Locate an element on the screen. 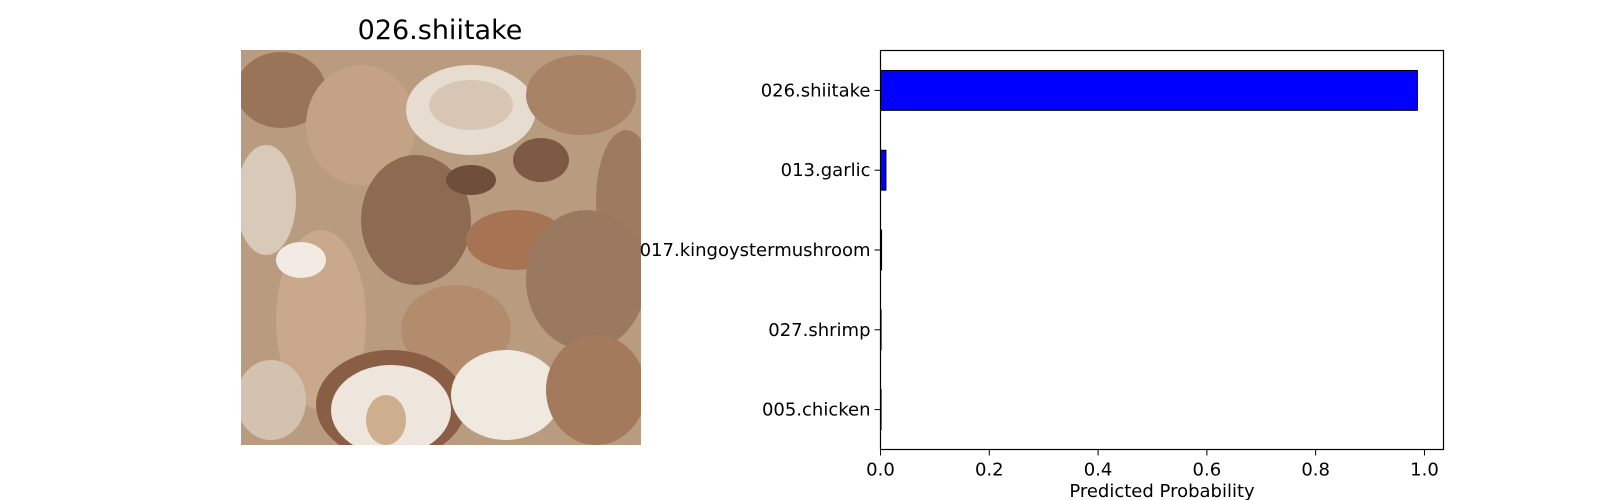 The width and height of the screenshot is (1600, 500). x-tick-label: 0.0 is located at coordinates (880, 470).